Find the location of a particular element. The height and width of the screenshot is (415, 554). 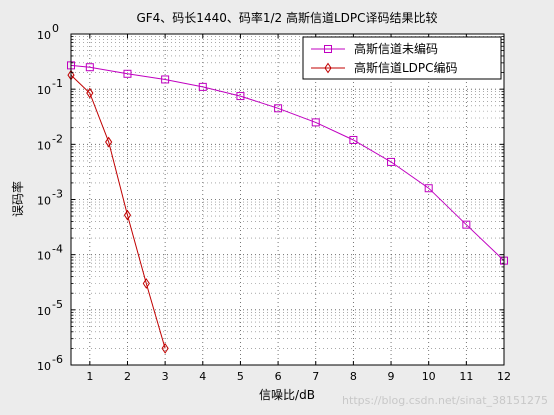

x-axis-label: 信噪比/dB is located at coordinates (287, 395).